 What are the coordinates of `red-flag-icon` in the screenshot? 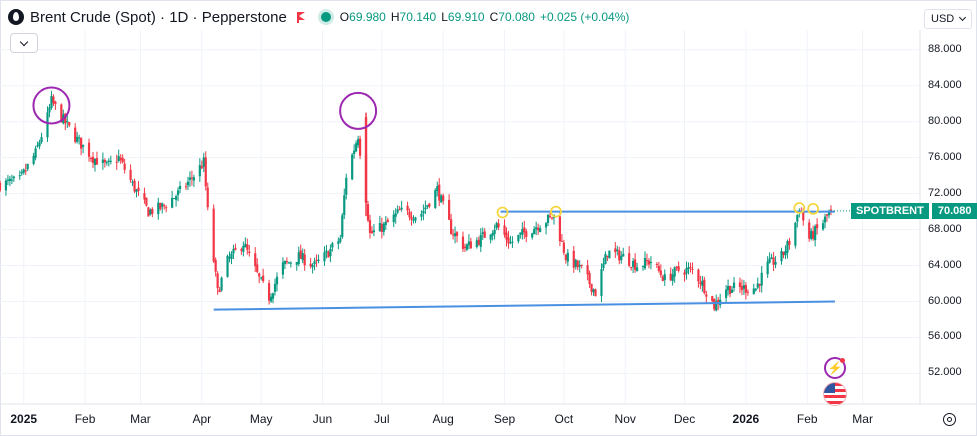 It's located at (302, 17).